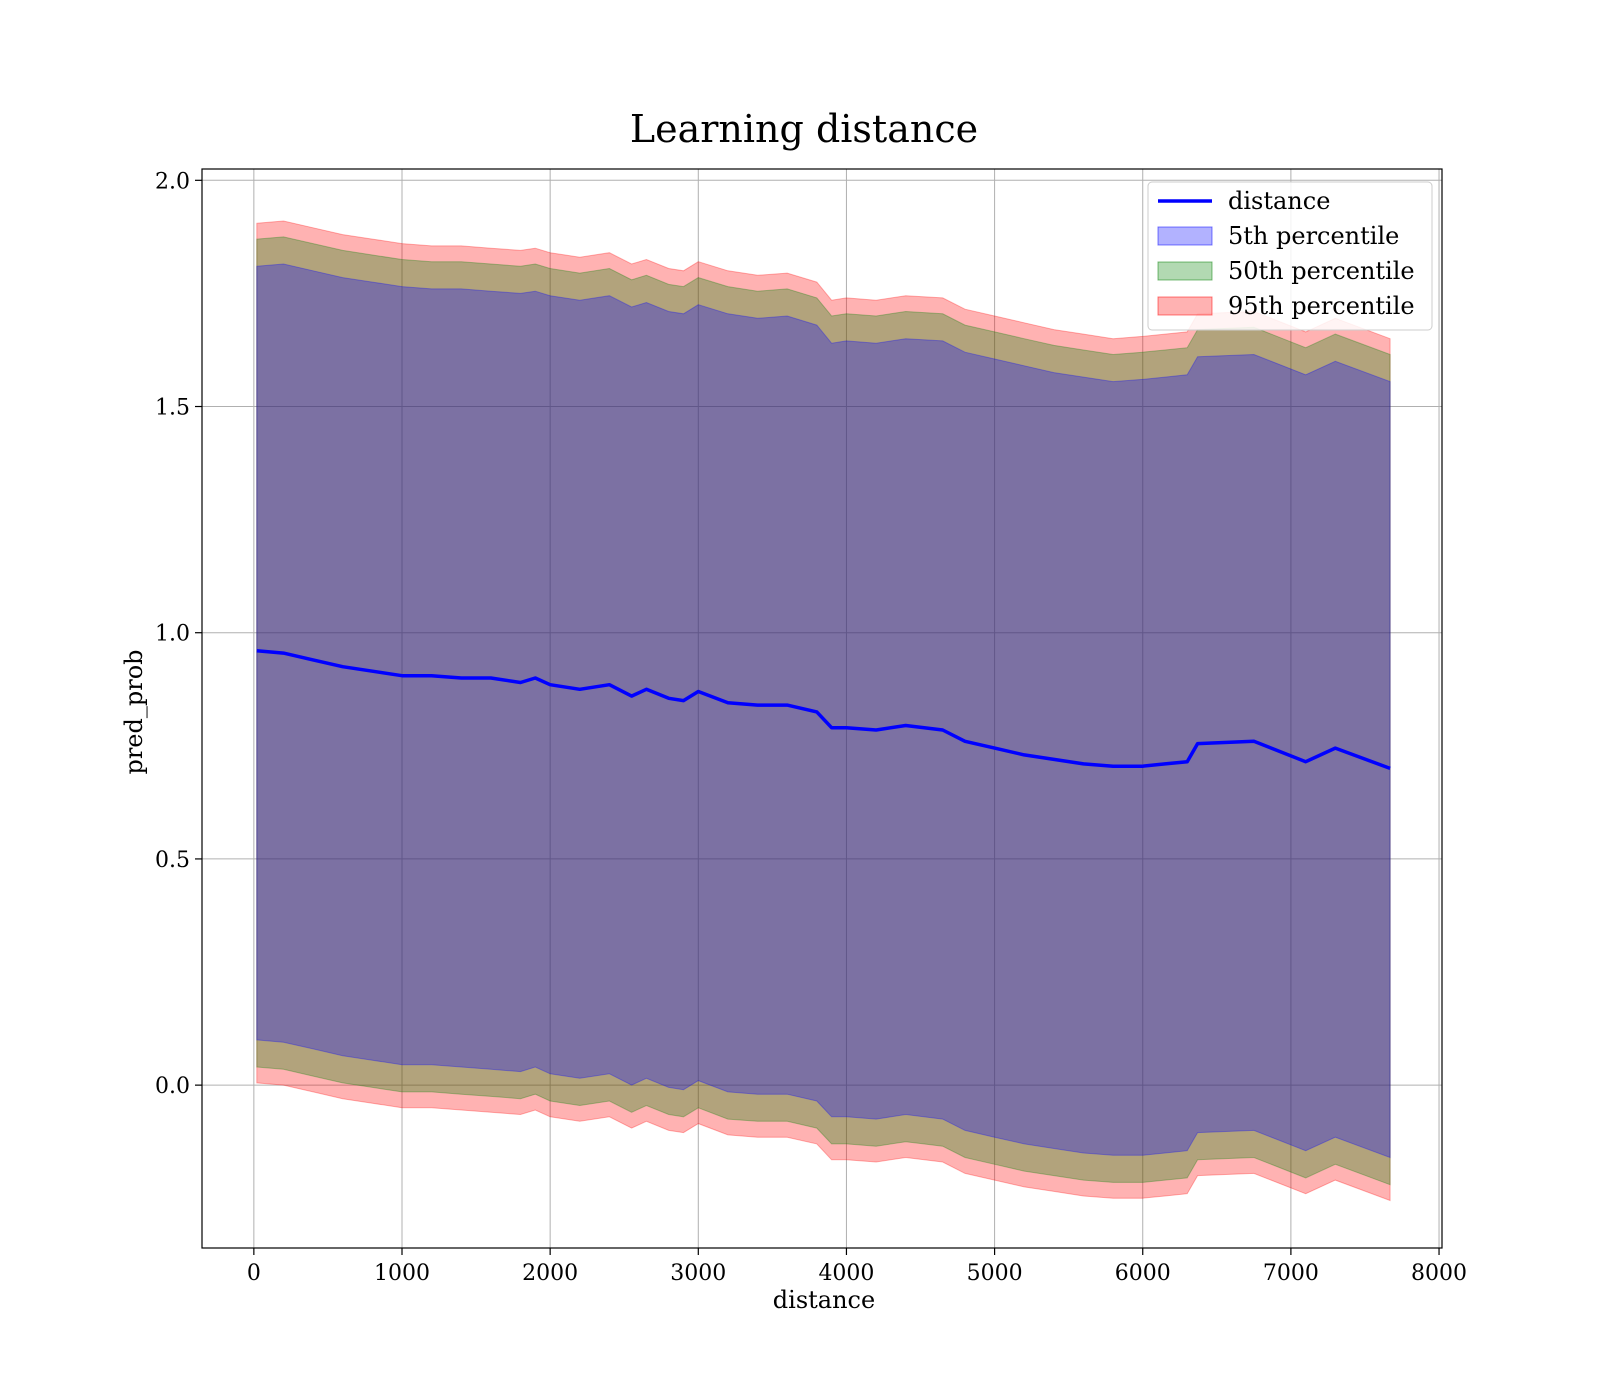 This screenshot has width=1600, height=1400. What do you see at coordinates (172, 1086) in the screenshot?
I see `y-tick-label: 0.0` at bounding box center [172, 1086].